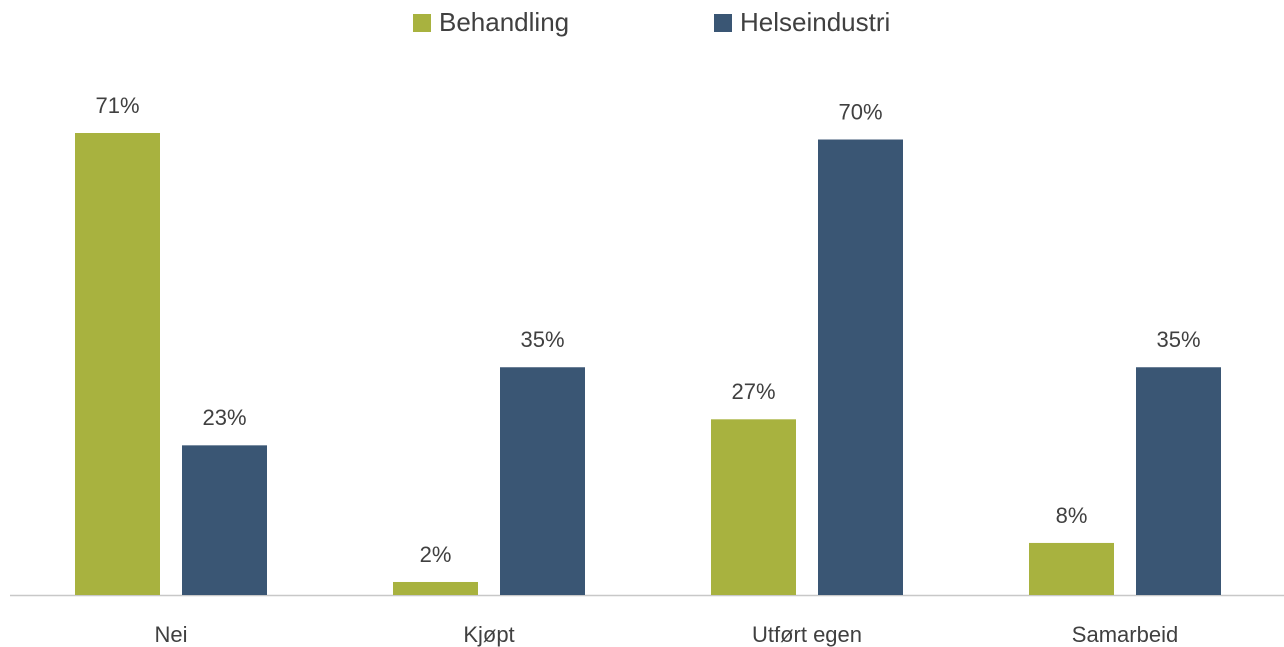 The image size is (1284, 647). Describe the element at coordinates (488, 634) in the screenshot. I see `x-tick-label: Kjøpt` at that location.